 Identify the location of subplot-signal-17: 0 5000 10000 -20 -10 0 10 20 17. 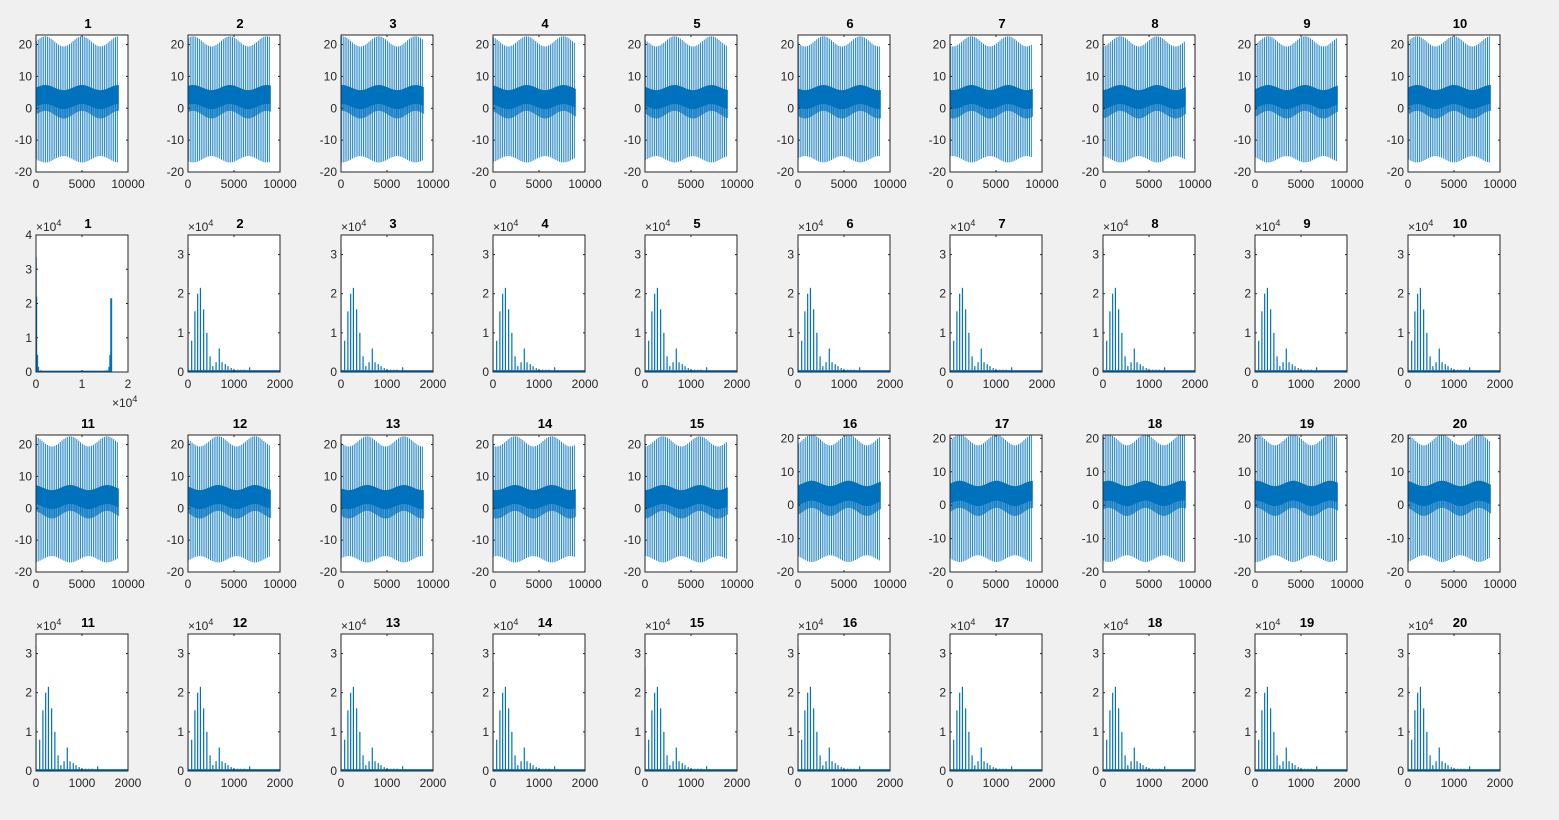
(994, 503).